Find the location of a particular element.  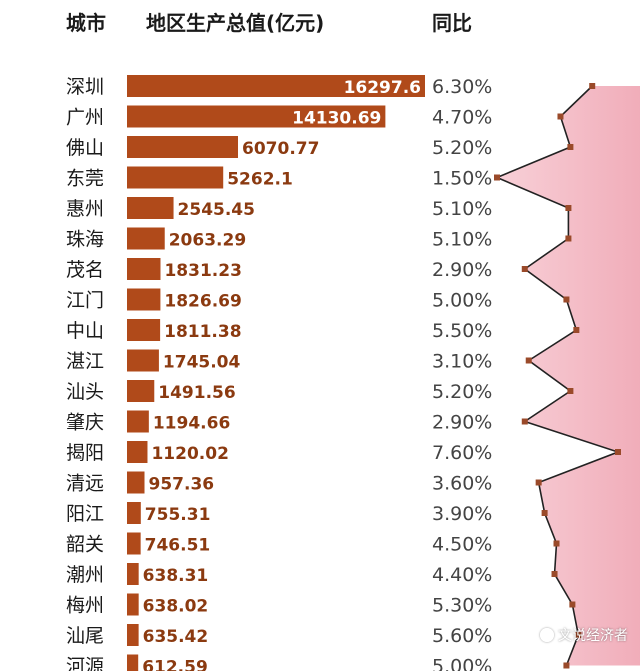

value-label: 16297.6 is located at coordinates (382, 88).